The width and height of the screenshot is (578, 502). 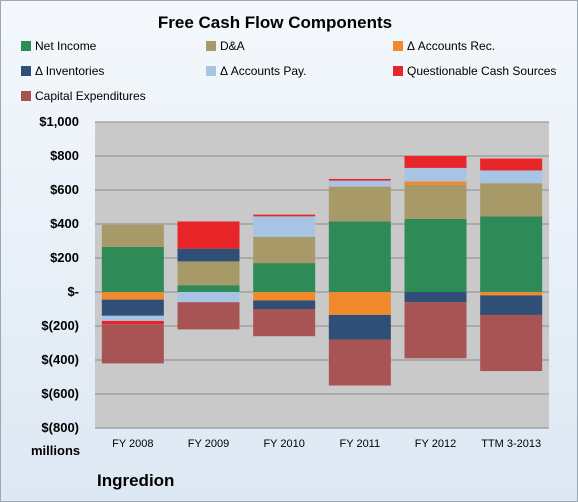 What do you see at coordinates (360, 444) in the screenshot?
I see `x-tick-label: FY 2011` at bounding box center [360, 444].